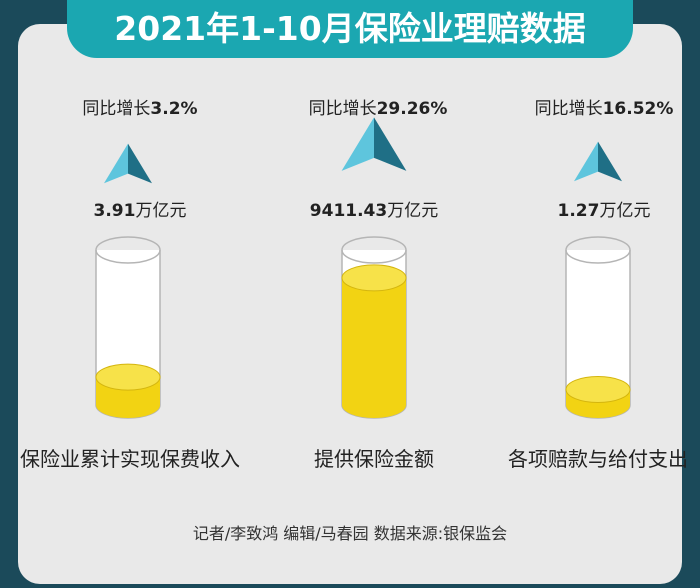  What do you see at coordinates (161, 211) in the screenshot?
I see `amount-unit-1: 万亿元` at bounding box center [161, 211].